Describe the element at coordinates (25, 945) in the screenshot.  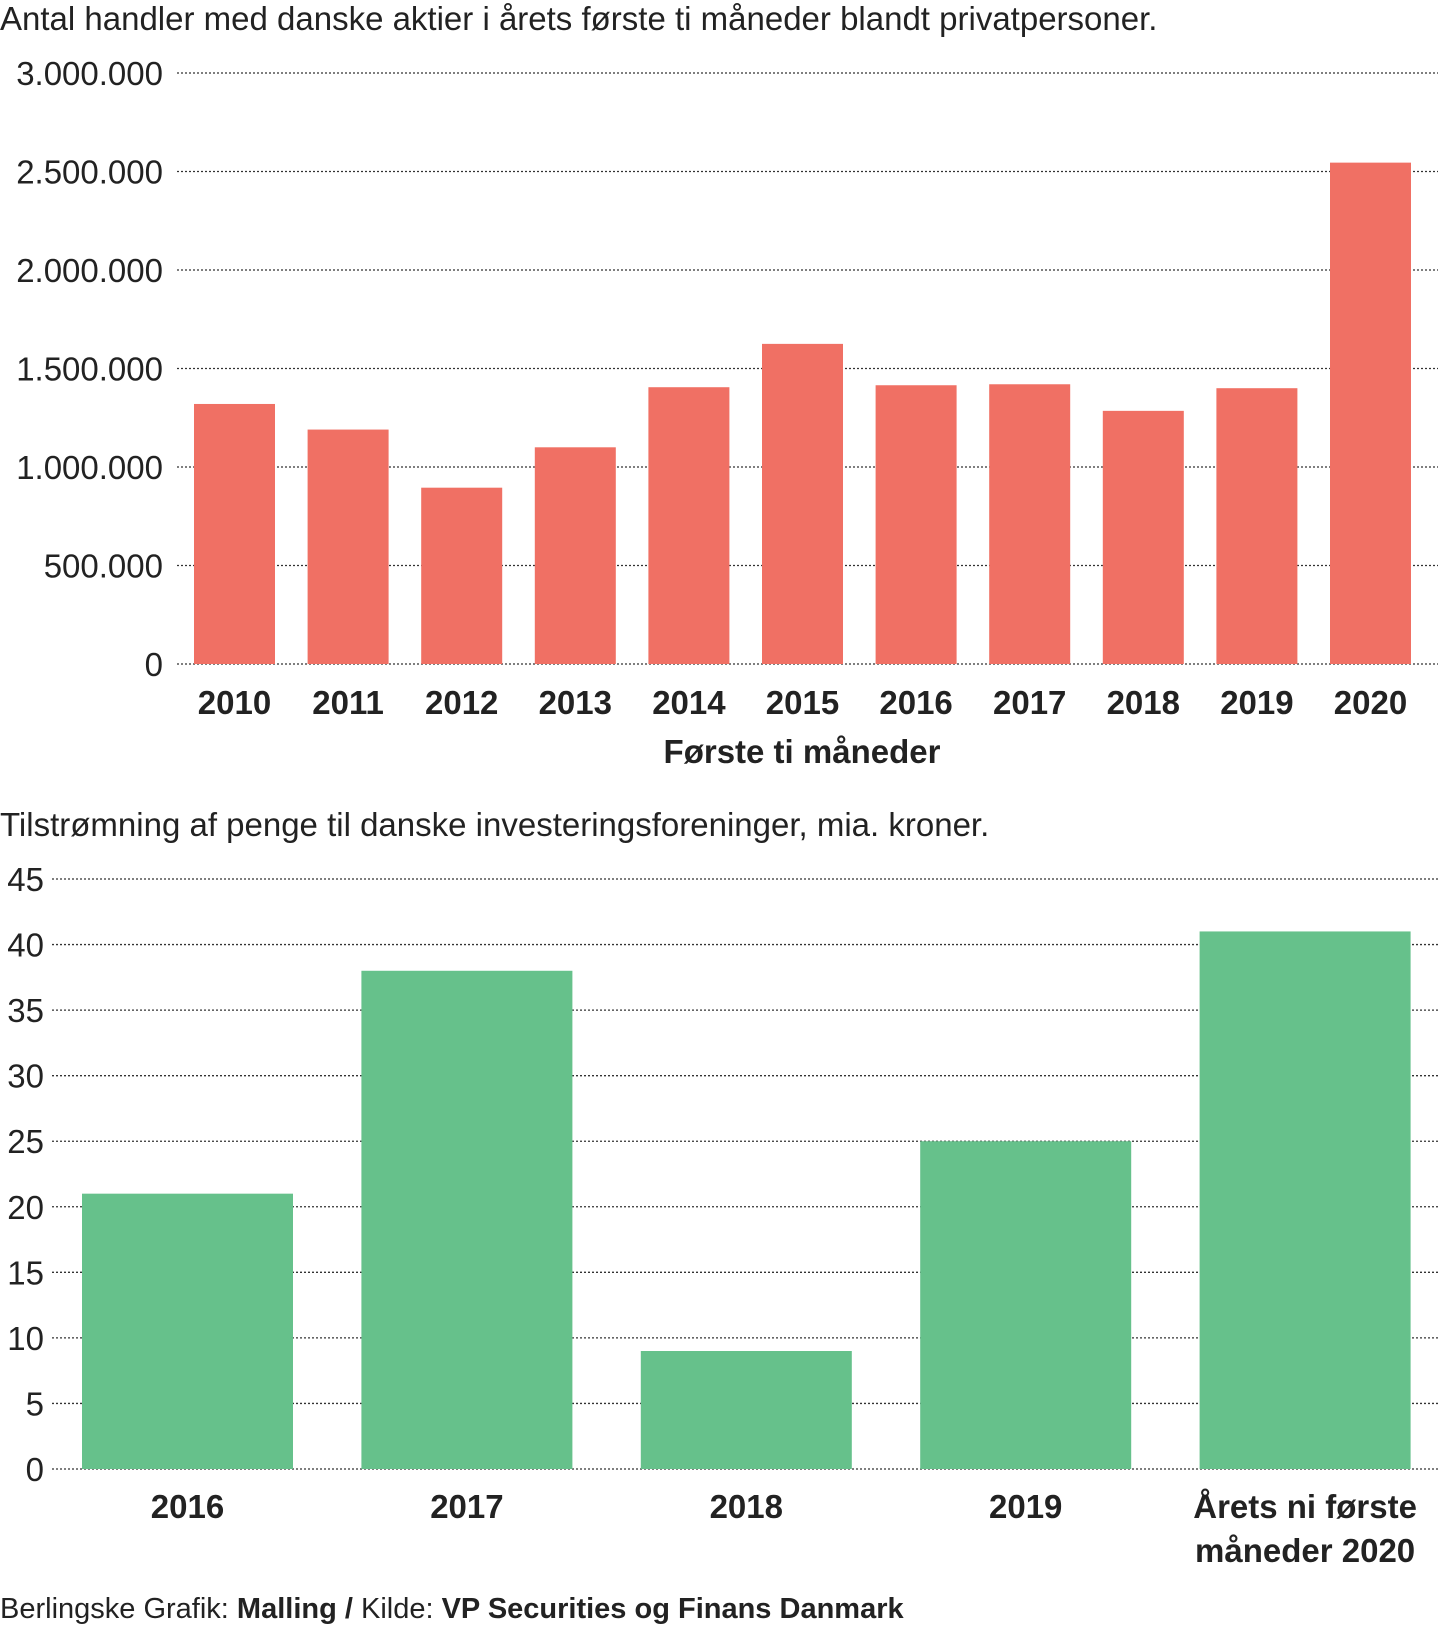
I see `y-tick-label: 40` at that location.